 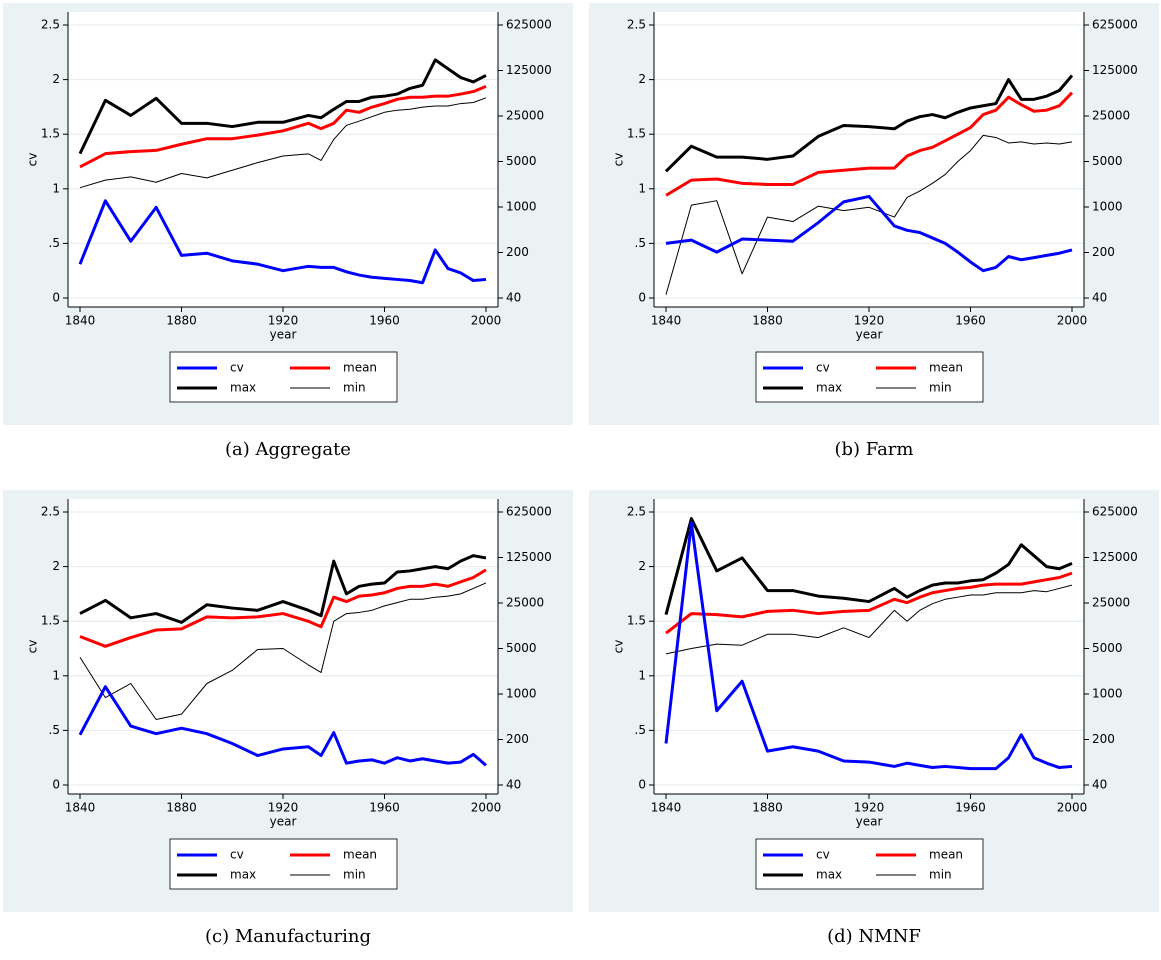 What do you see at coordinates (874, 936) in the screenshot?
I see `caption: (d) NMNF` at bounding box center [874, 936].